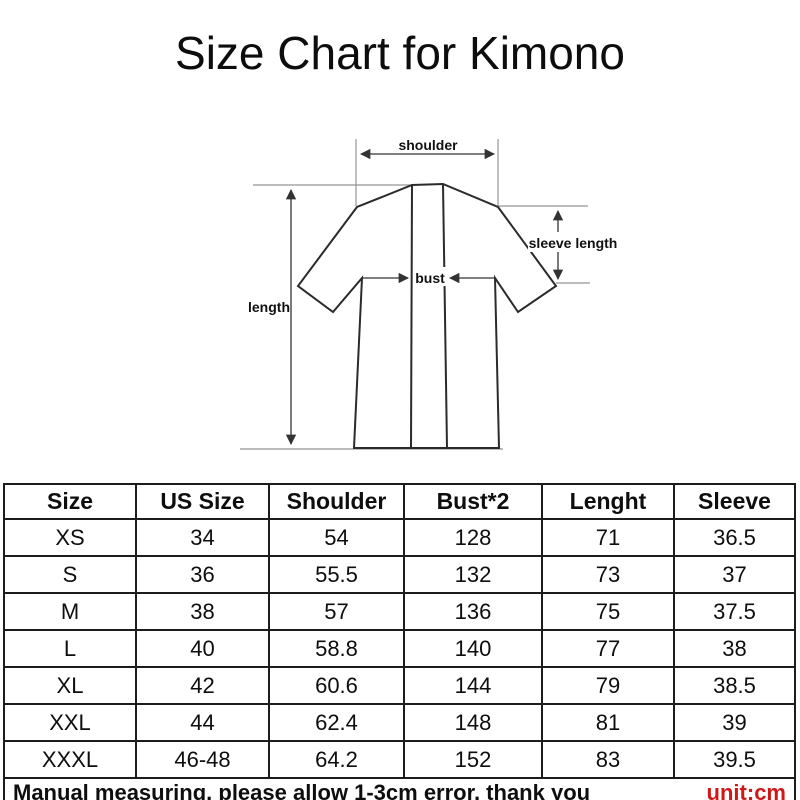 The width and height of the screenshot is (800, 800). What do you see at coordinates (336, 759) in the screenshot?
I see `table-cell: 64.2` at bounding box center [336, 759].